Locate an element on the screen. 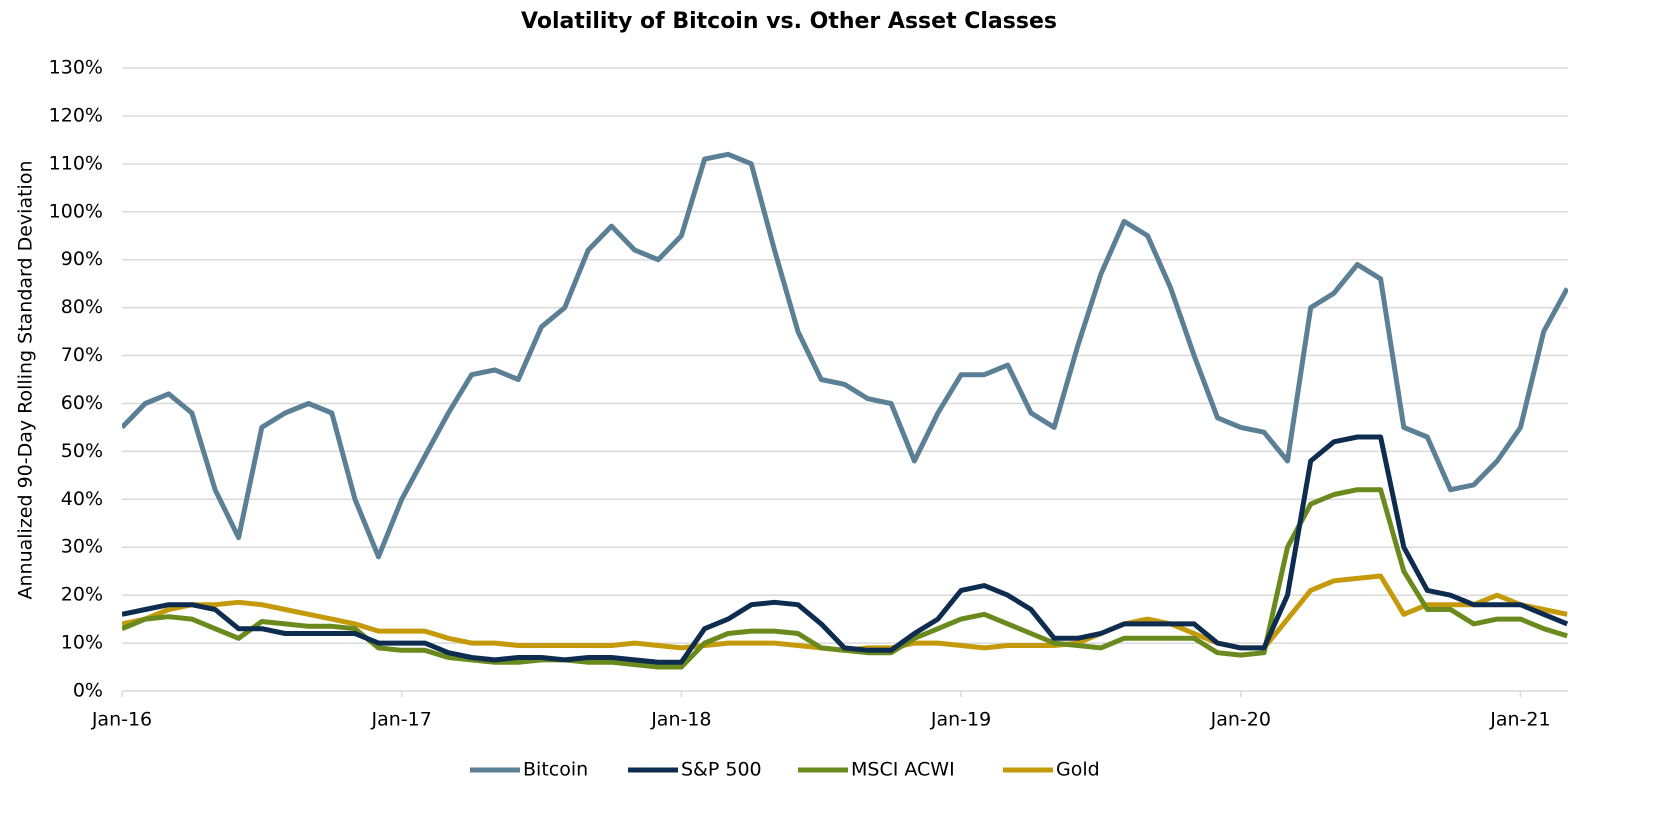 The width and height of the screenshot is (1654, 824). legend-label: Gold is located at coordinates (1078, 770).